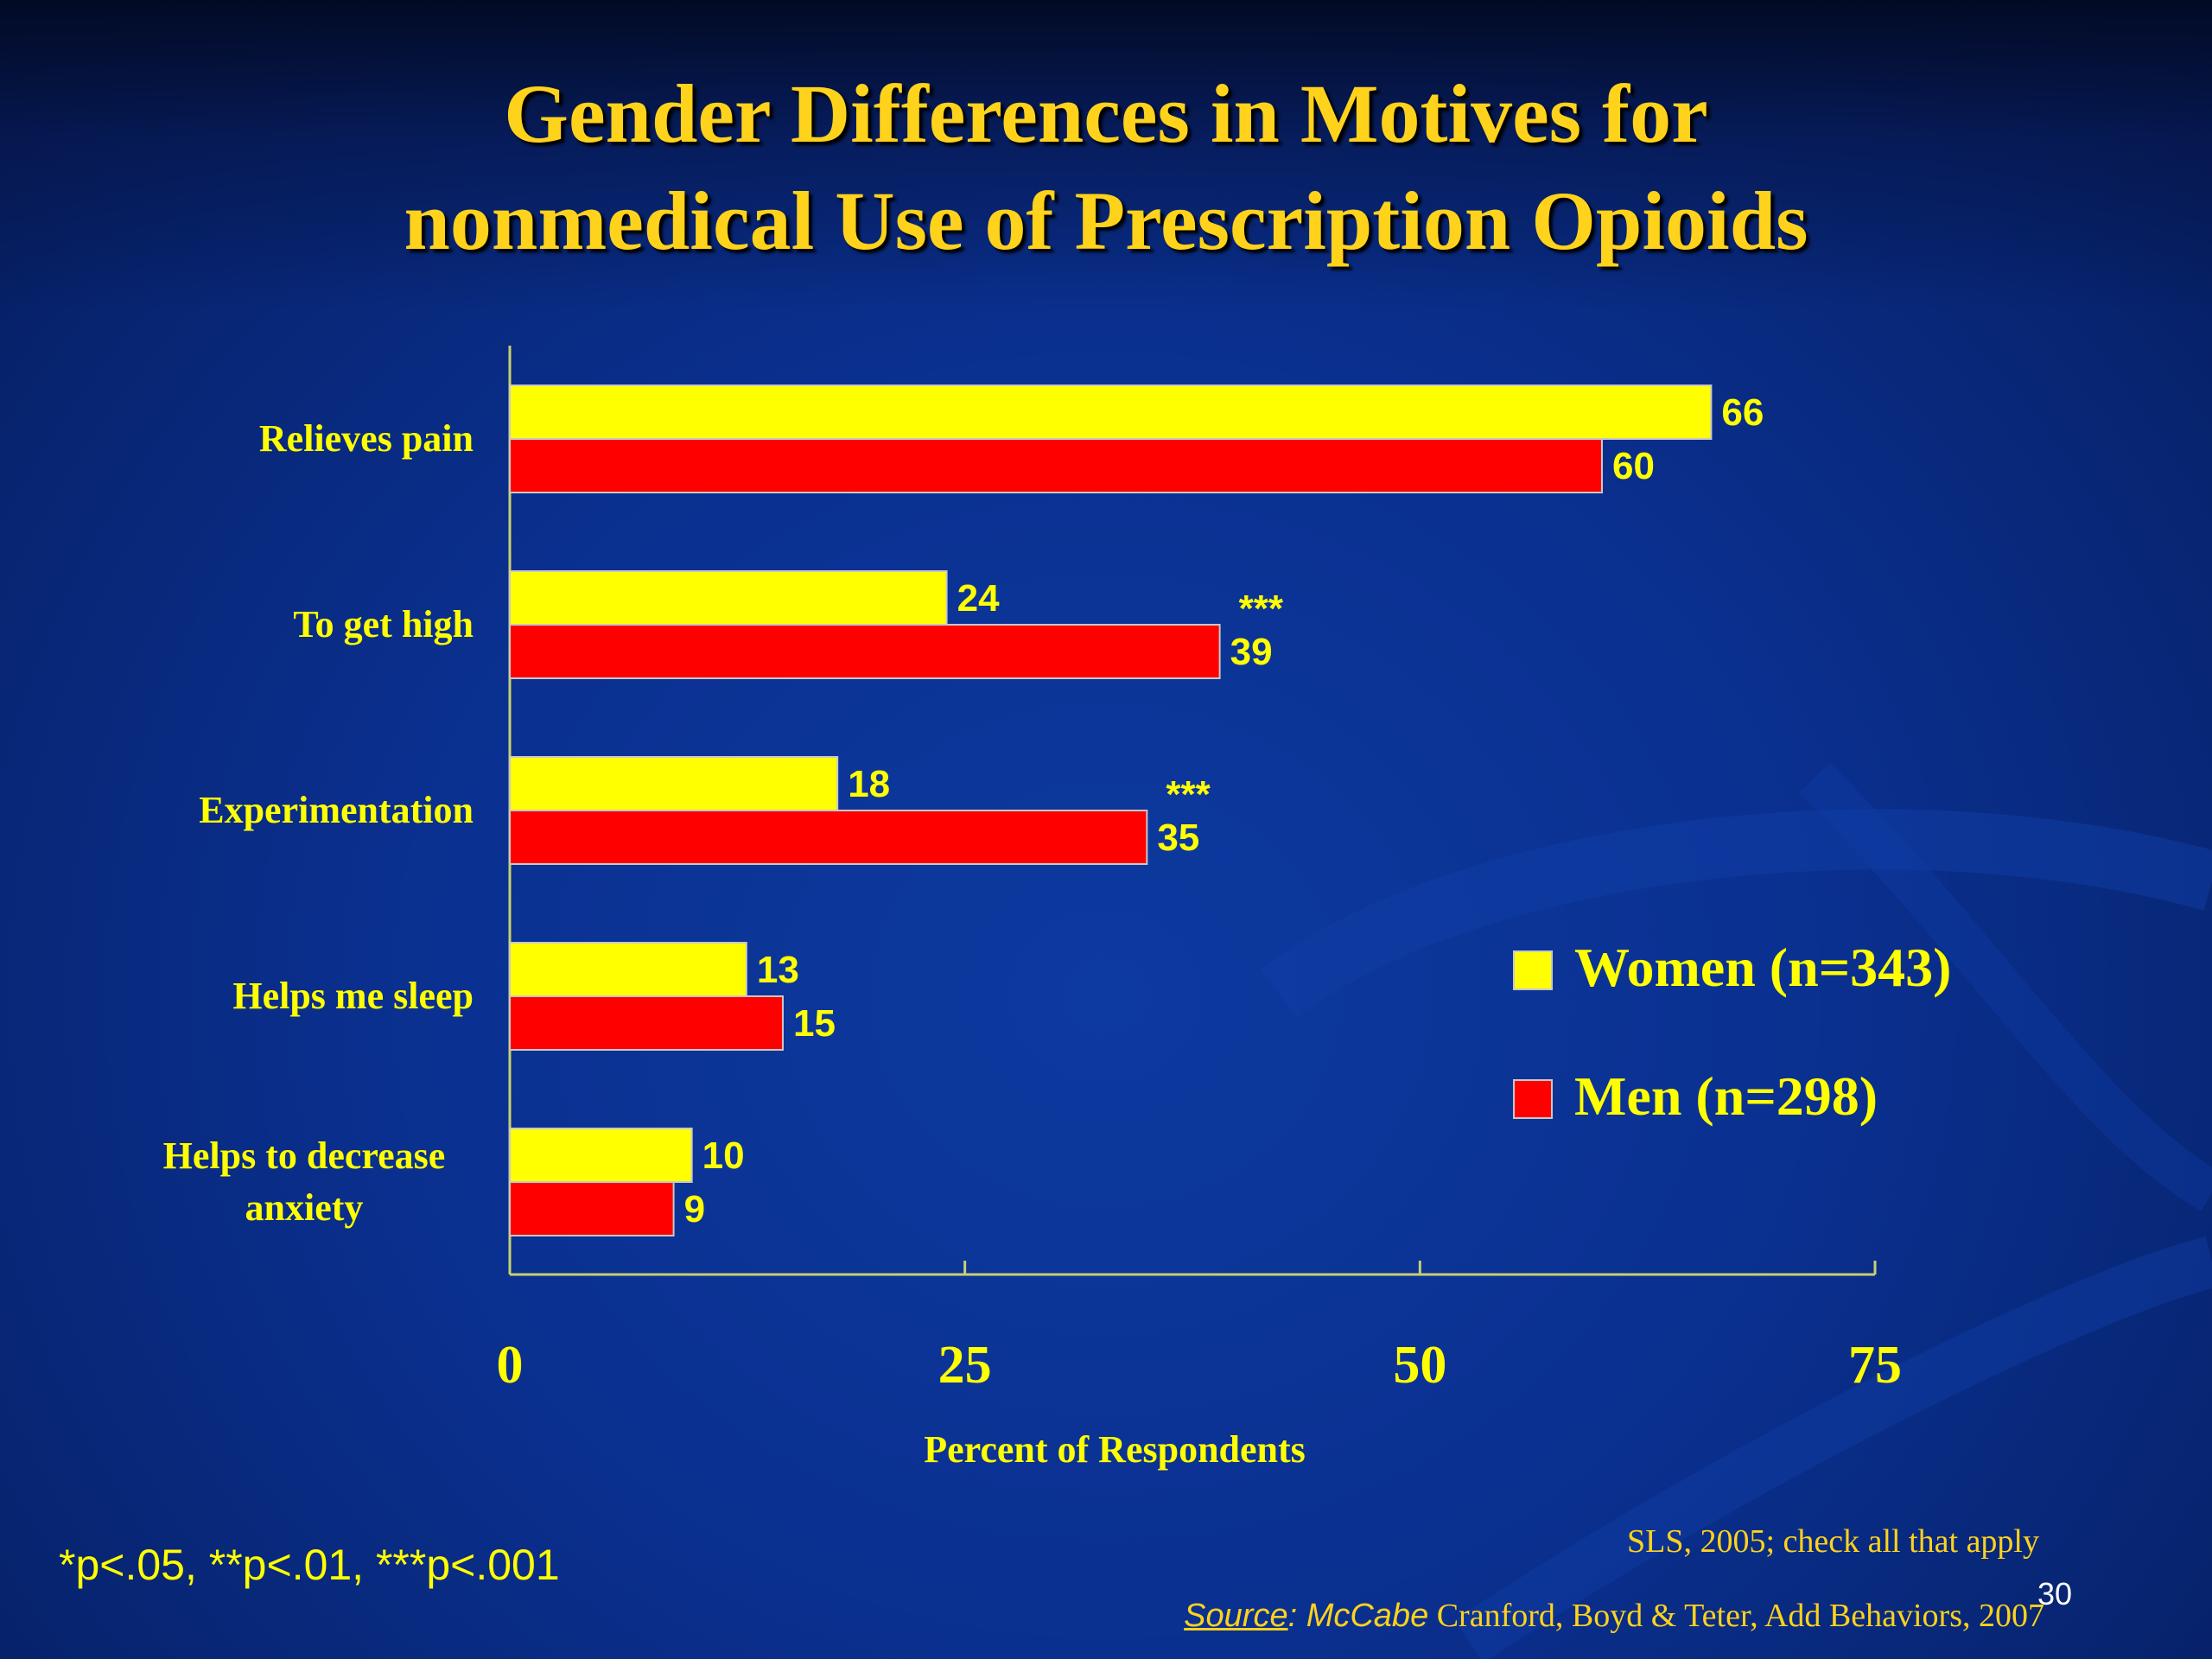 Image resolution: width=2212 pixels, height=1659 pixels. Describe the element at coordinates (304, 1156) in the screenshot. I see `category-label-4-line-0: Helps to decrease` at that location.